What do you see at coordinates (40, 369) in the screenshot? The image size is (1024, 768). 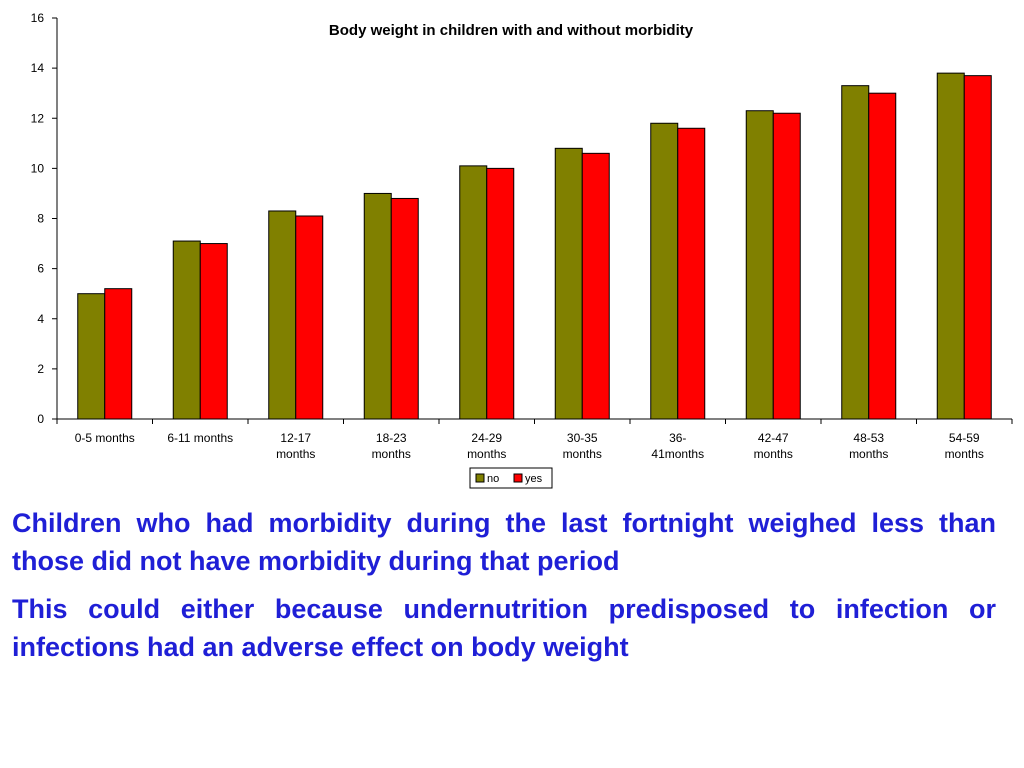 I see `y-tick-label: 2` at bounding box center [40, 369].